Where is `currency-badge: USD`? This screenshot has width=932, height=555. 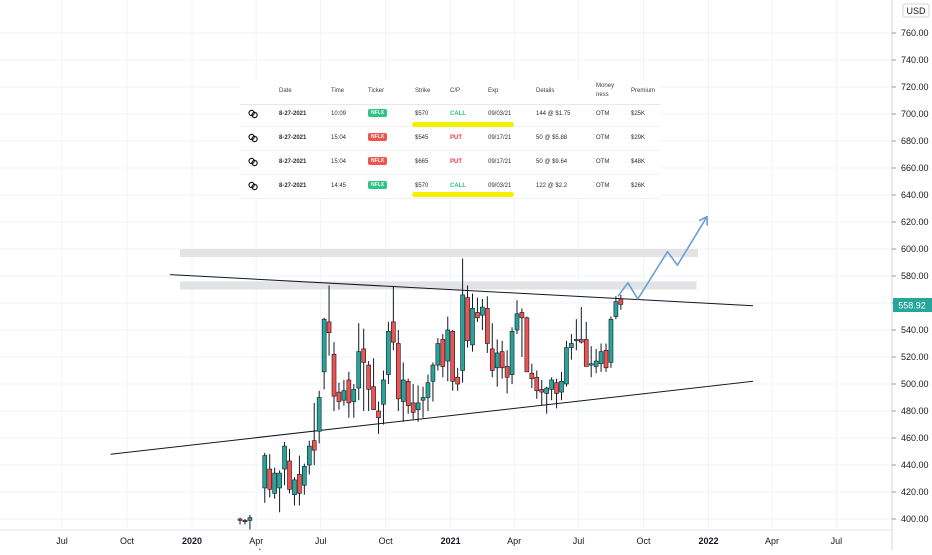 currency-badge: USD is located at coordinates (916, 10).